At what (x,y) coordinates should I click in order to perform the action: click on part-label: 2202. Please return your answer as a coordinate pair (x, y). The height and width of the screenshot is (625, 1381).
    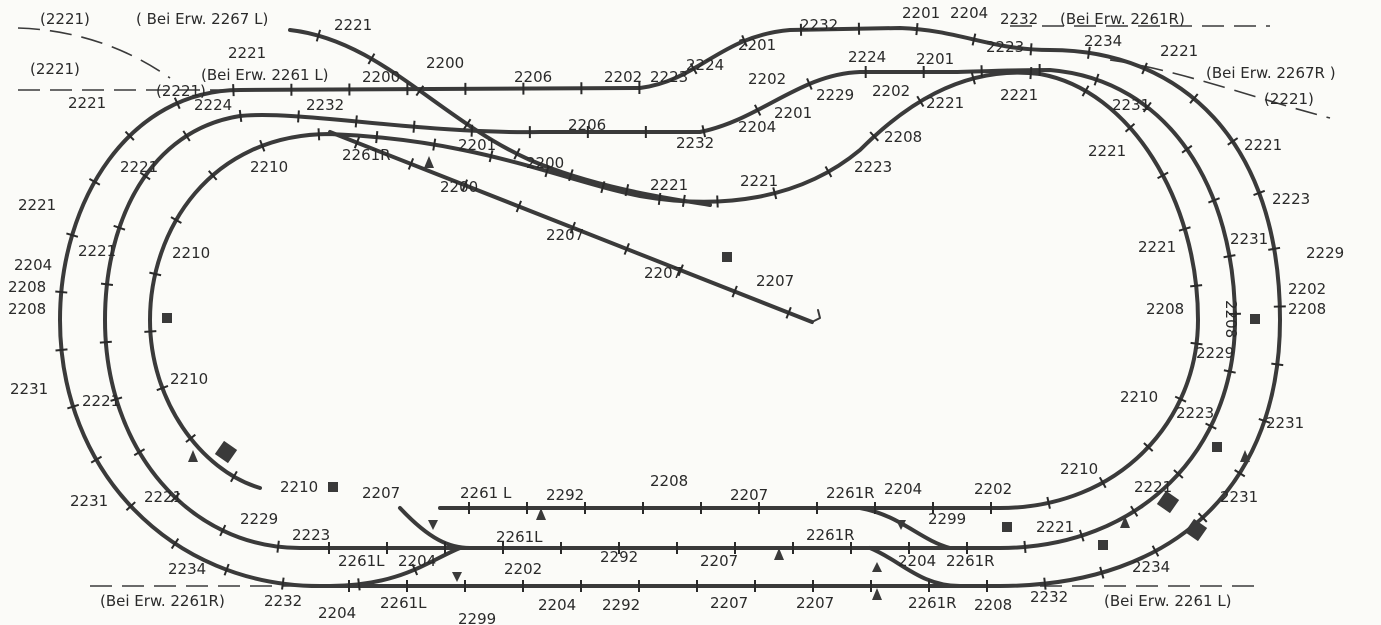
    Looking at the image, I should click on (623, 77).